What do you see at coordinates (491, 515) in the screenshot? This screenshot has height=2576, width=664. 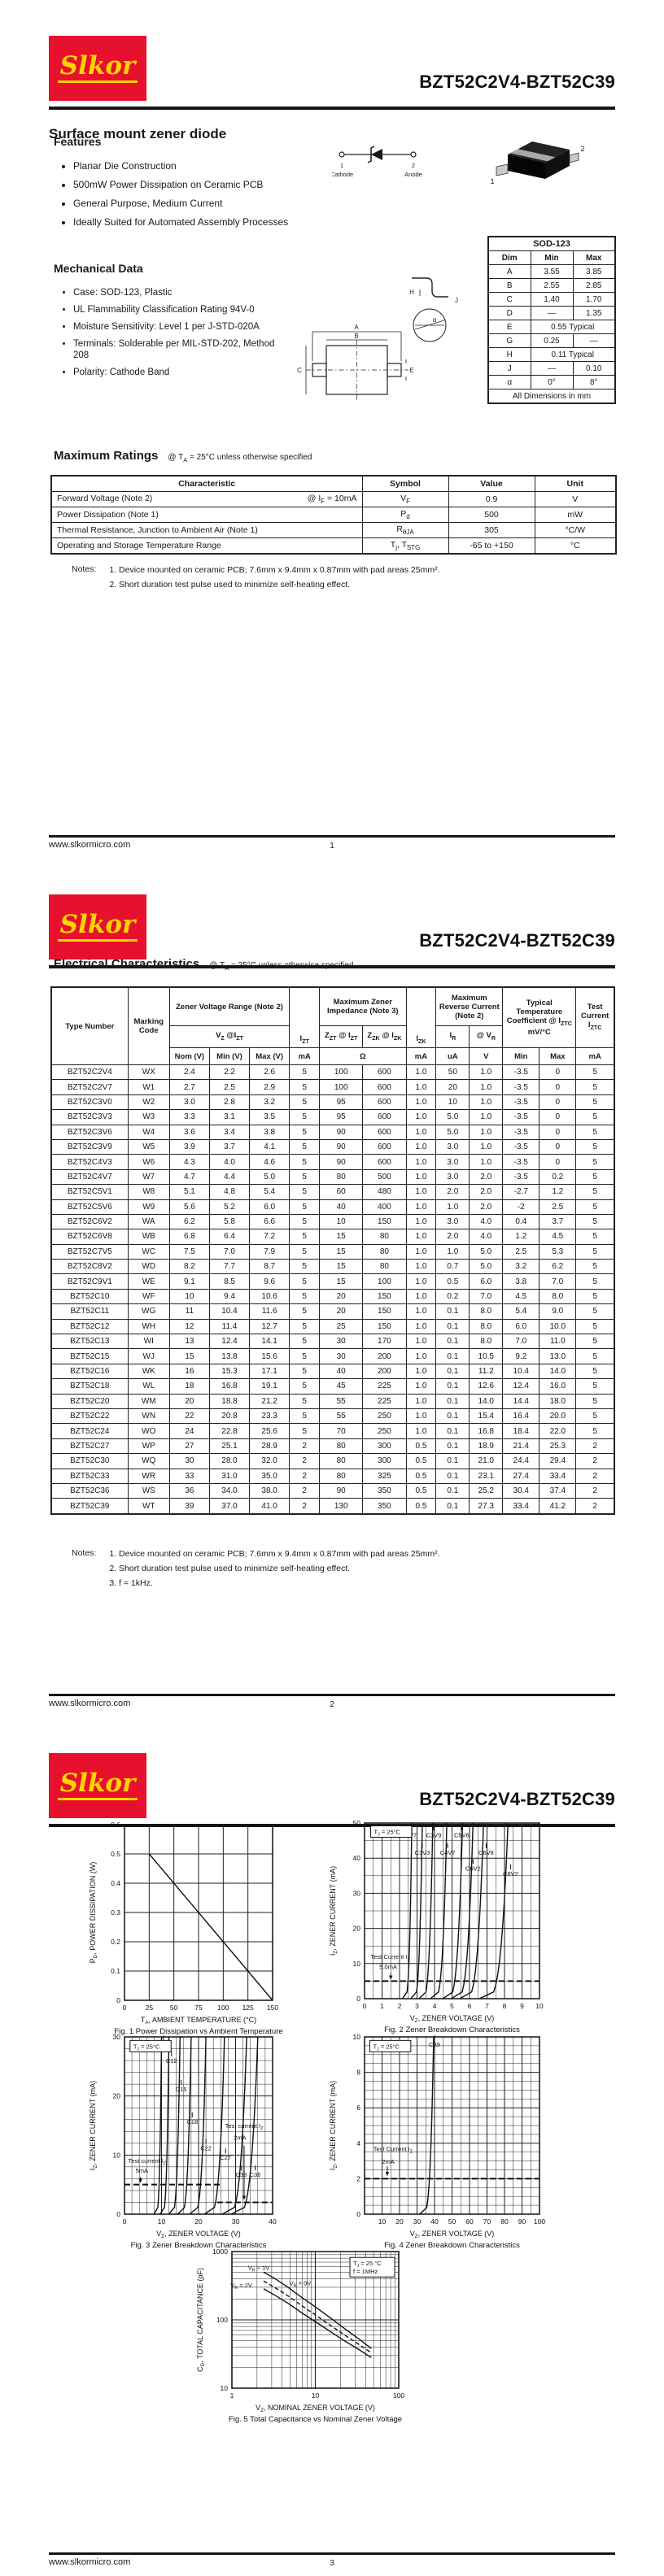 I see `rating-cell: 500` at bounding box center [491, 515].